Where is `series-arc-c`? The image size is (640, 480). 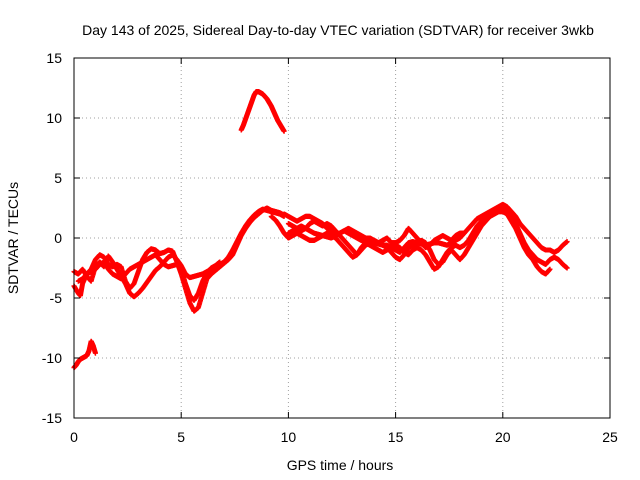 series-arc-c is located at coordinates (149, 277).